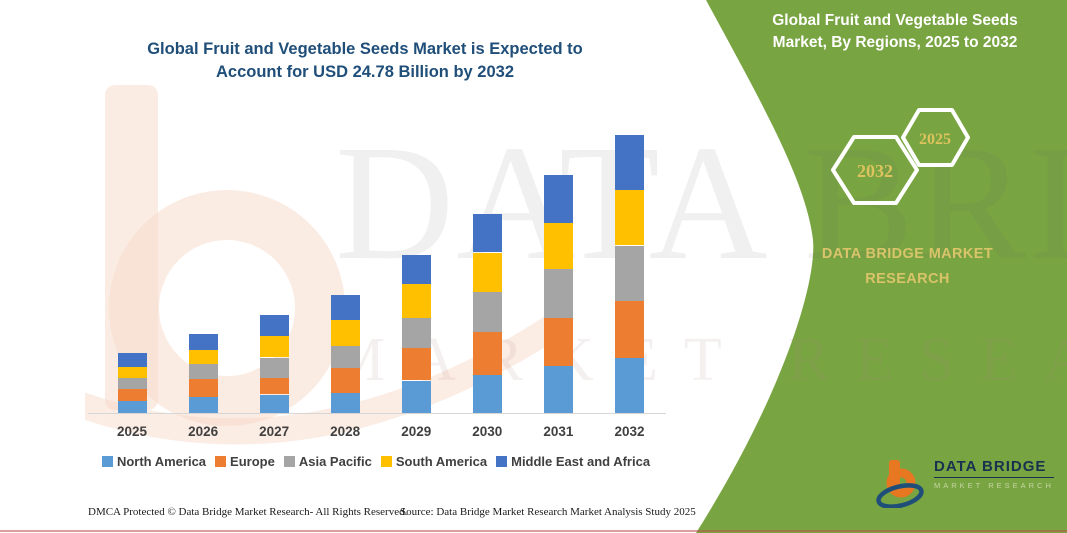 This screenshot has height=533, width=1067. I want to click on bar-segment-south-america-2027, so click(274, 347).